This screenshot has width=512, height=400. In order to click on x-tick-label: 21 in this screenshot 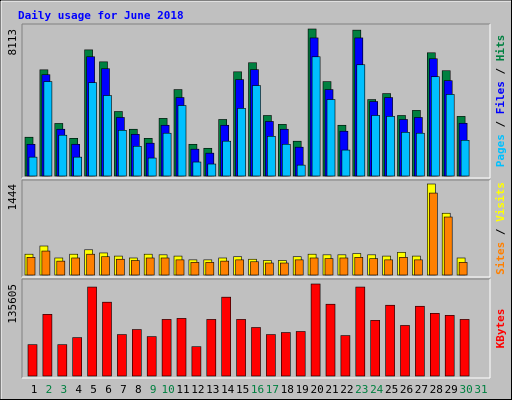, I will do `click(331, 389)`.